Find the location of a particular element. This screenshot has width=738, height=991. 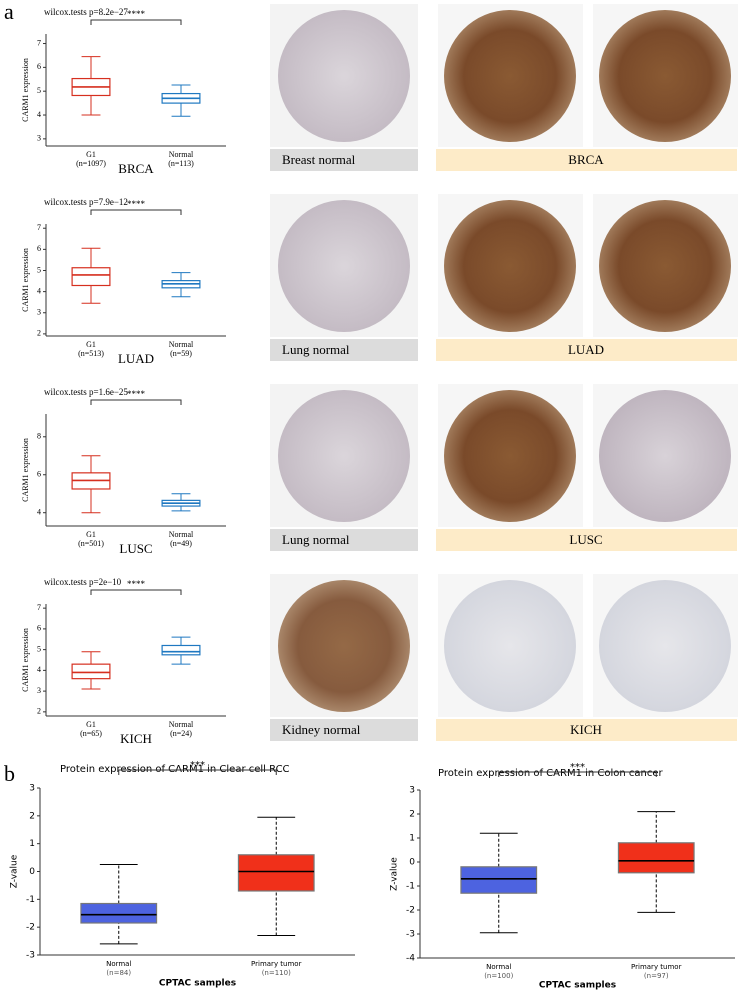

category-note: (n=97) is located at coordinates (656, 976).